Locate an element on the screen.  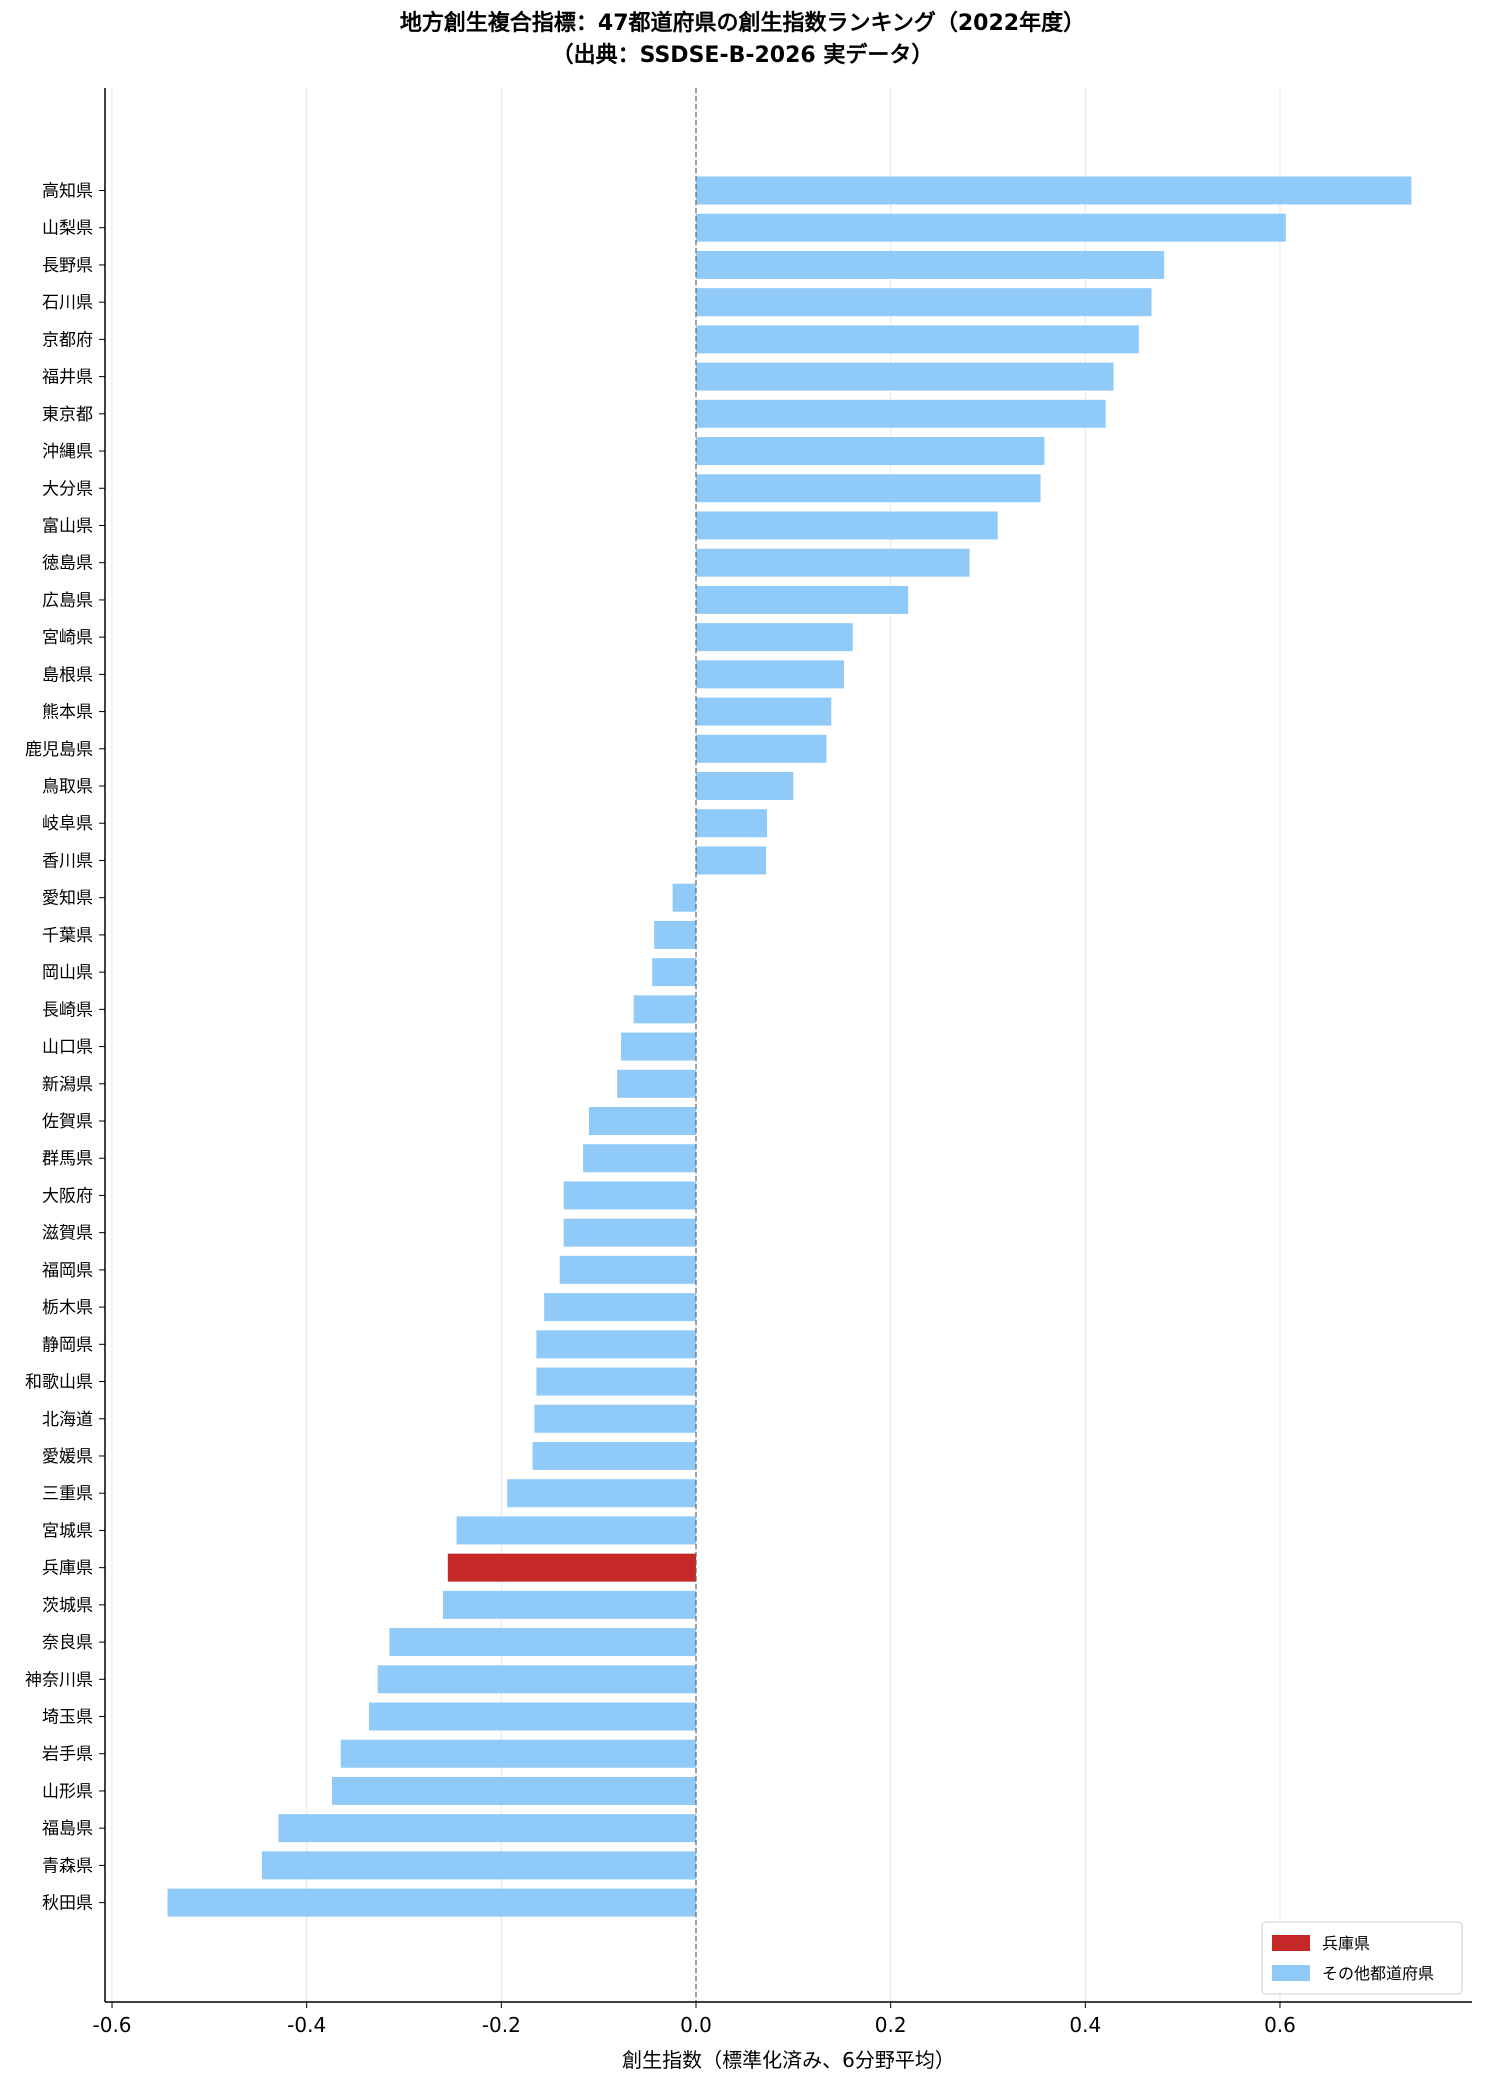
y-tick-label: 千葉県 is located at coordinates (67, 936).